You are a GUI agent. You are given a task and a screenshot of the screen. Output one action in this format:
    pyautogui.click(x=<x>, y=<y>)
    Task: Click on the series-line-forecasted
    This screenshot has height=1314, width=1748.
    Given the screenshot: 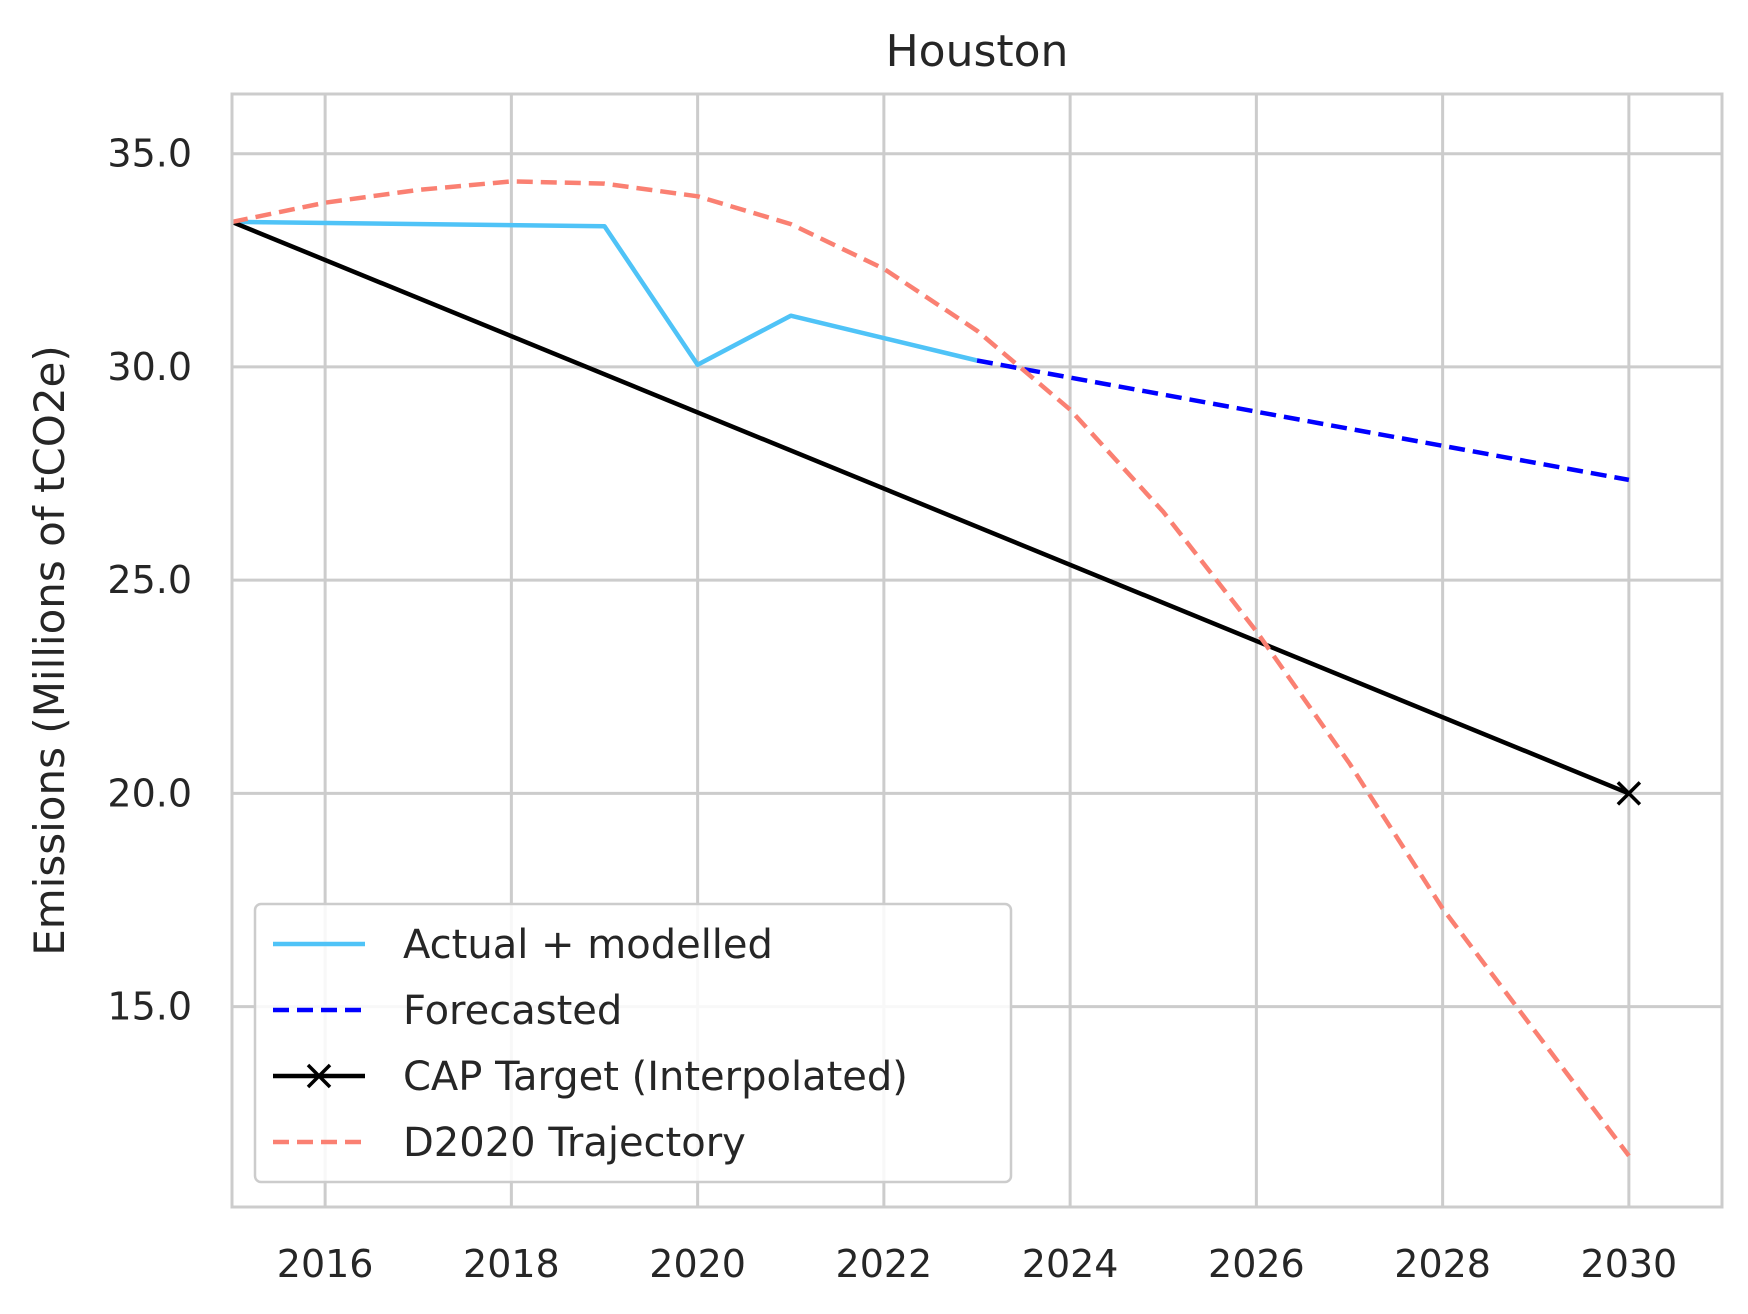 What is the action you would take?
    pyautogui.click(x=1303, y=420)
    